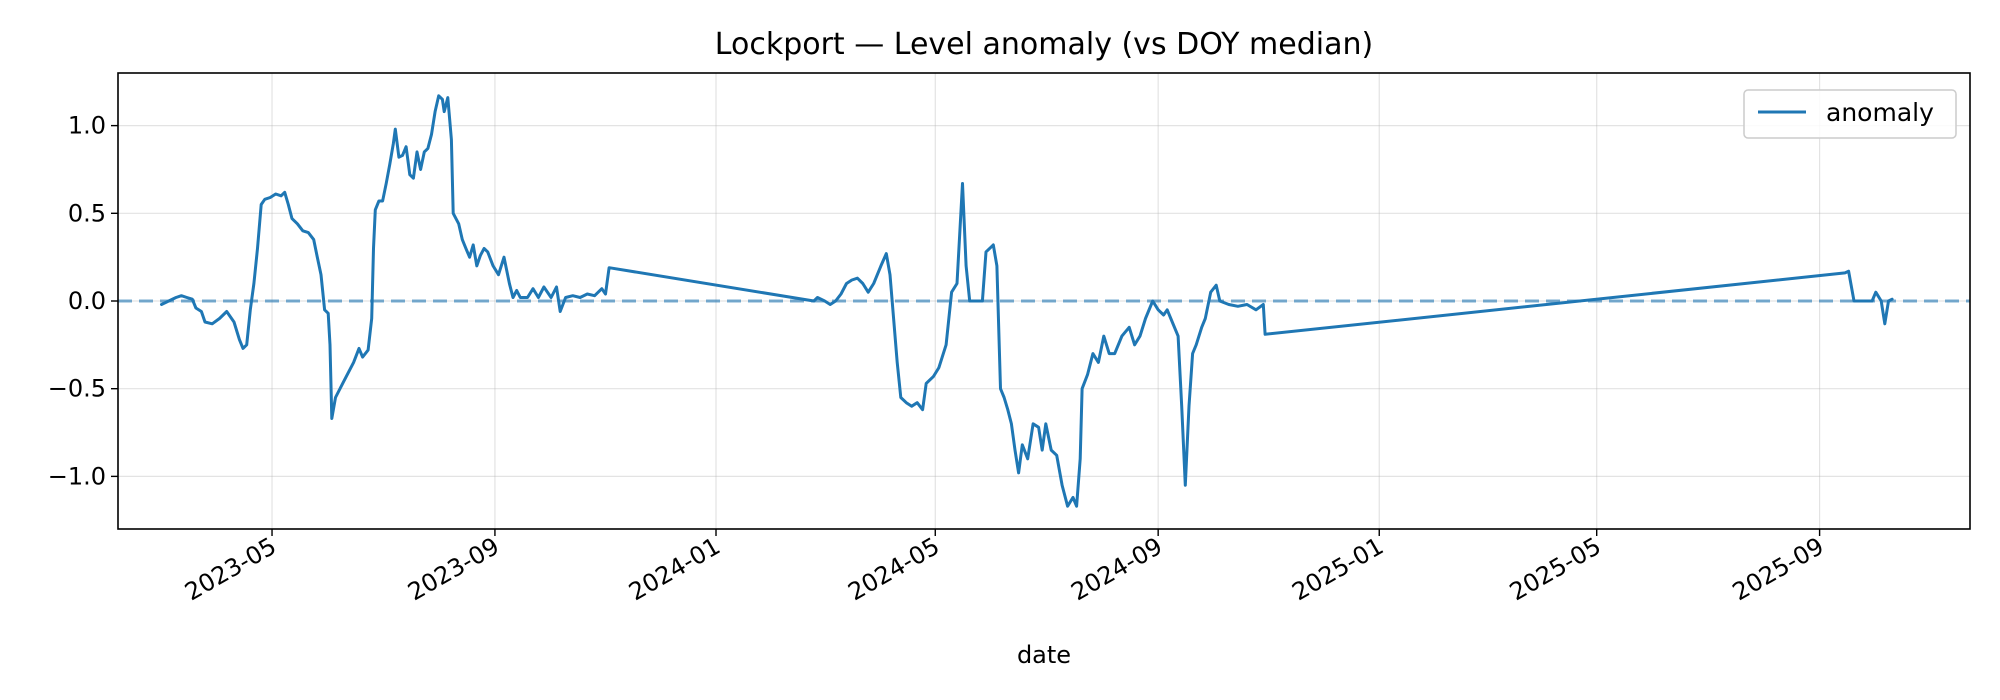  I want to click on y-axis: −1.0 −0.5 0.0 0.5 1.0, so click(83, 301).